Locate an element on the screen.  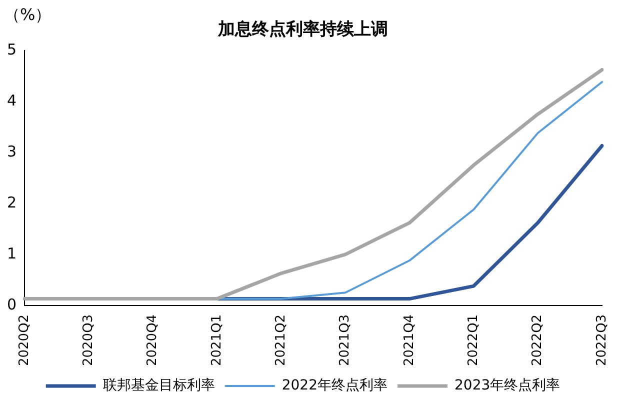
x-tick-label: 2022Q2 is located at coordinates (538, 340).